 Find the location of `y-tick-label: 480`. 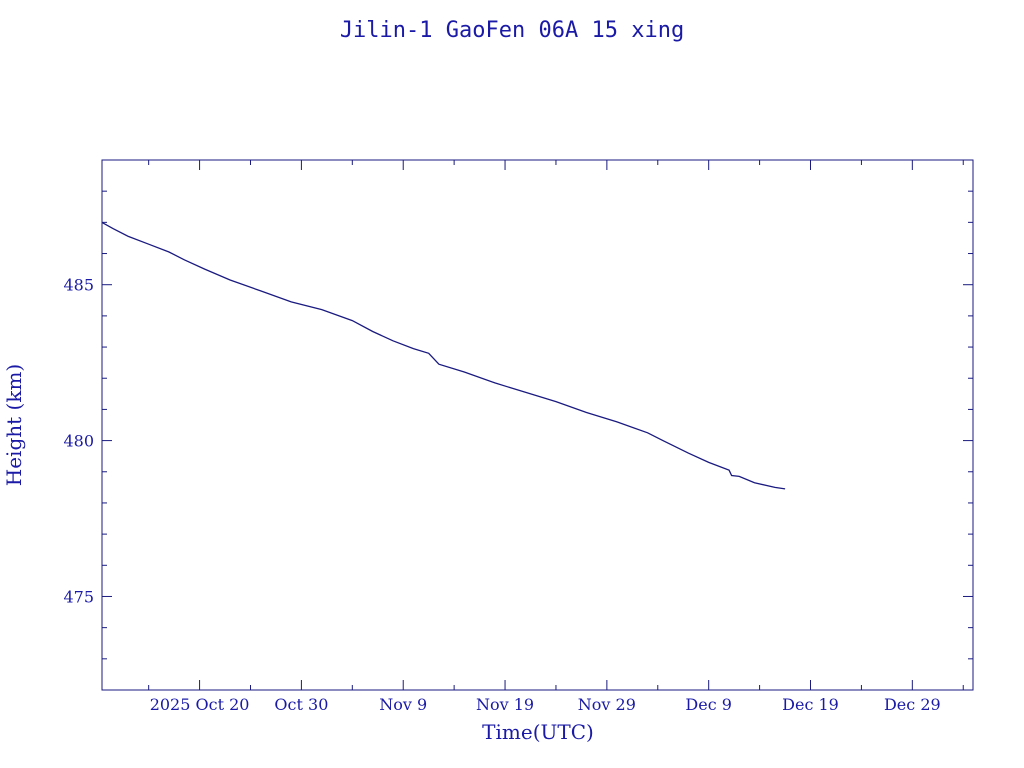

y-tick-label: 480 is located at coordinates (78, 441).